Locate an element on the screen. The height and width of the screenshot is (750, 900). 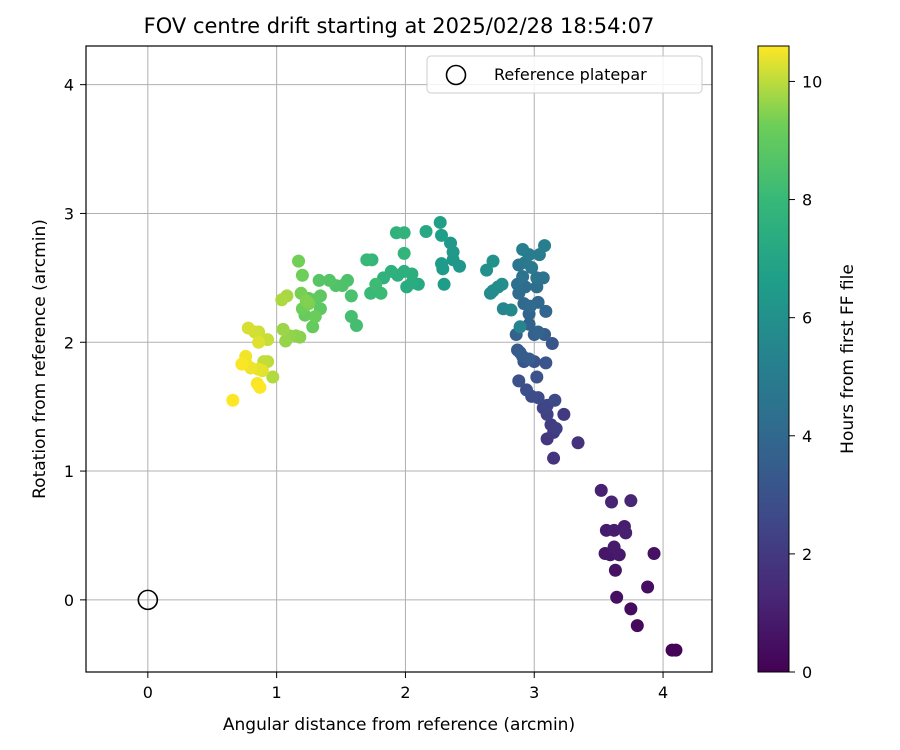
y-tick-label-3: 3 is located at coordinates (69, 213).